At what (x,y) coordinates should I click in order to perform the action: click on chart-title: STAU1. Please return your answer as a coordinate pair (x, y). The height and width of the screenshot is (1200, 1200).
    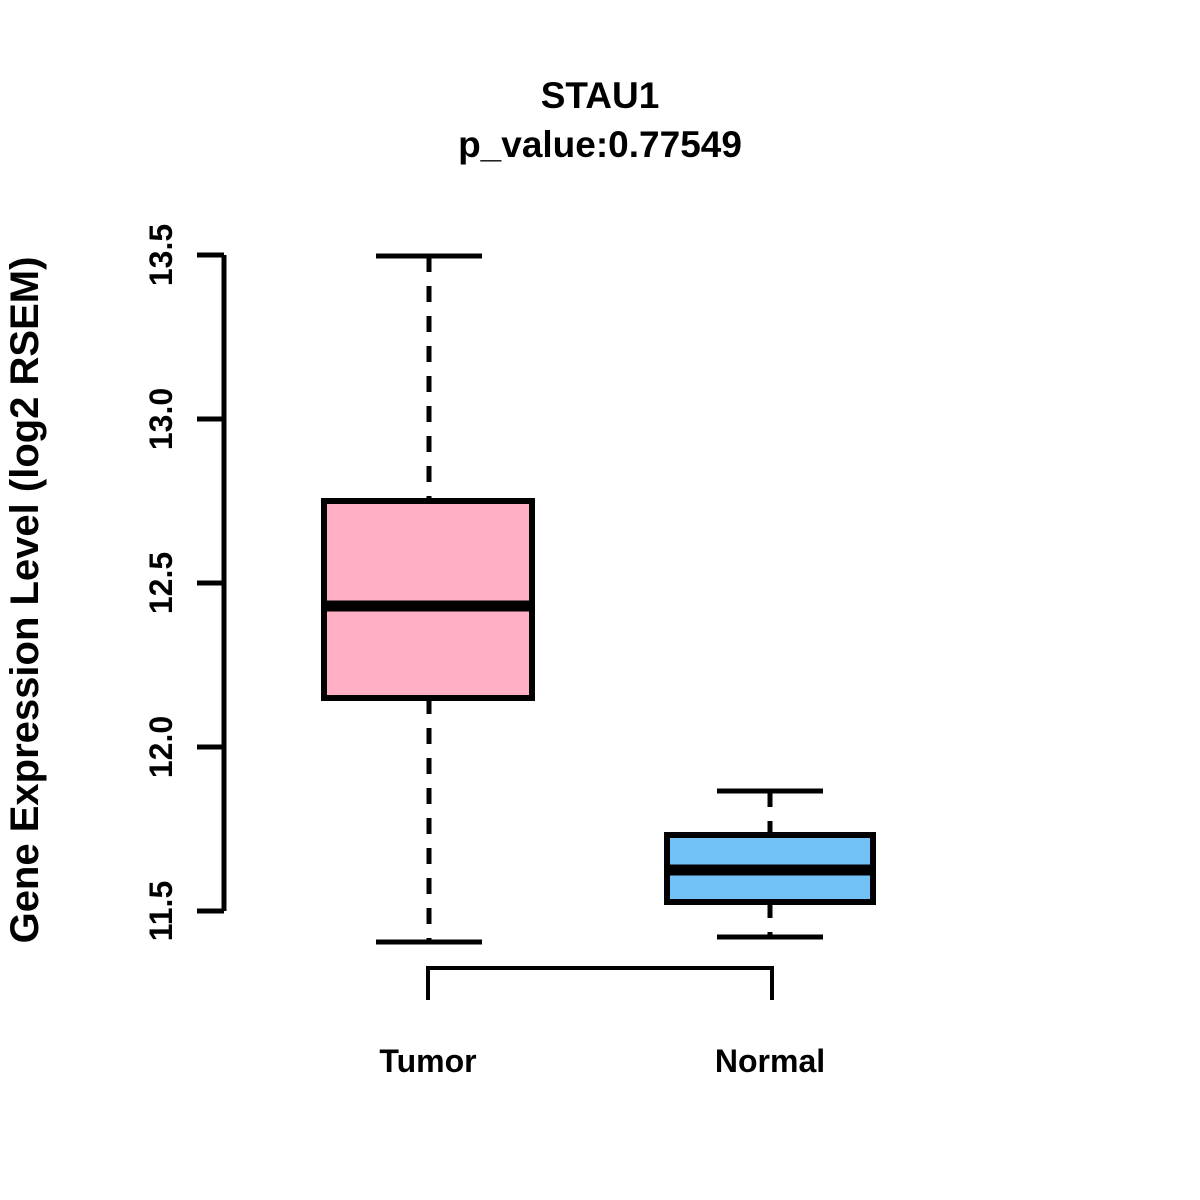
    Looking at the image, I should click on (600, 95).